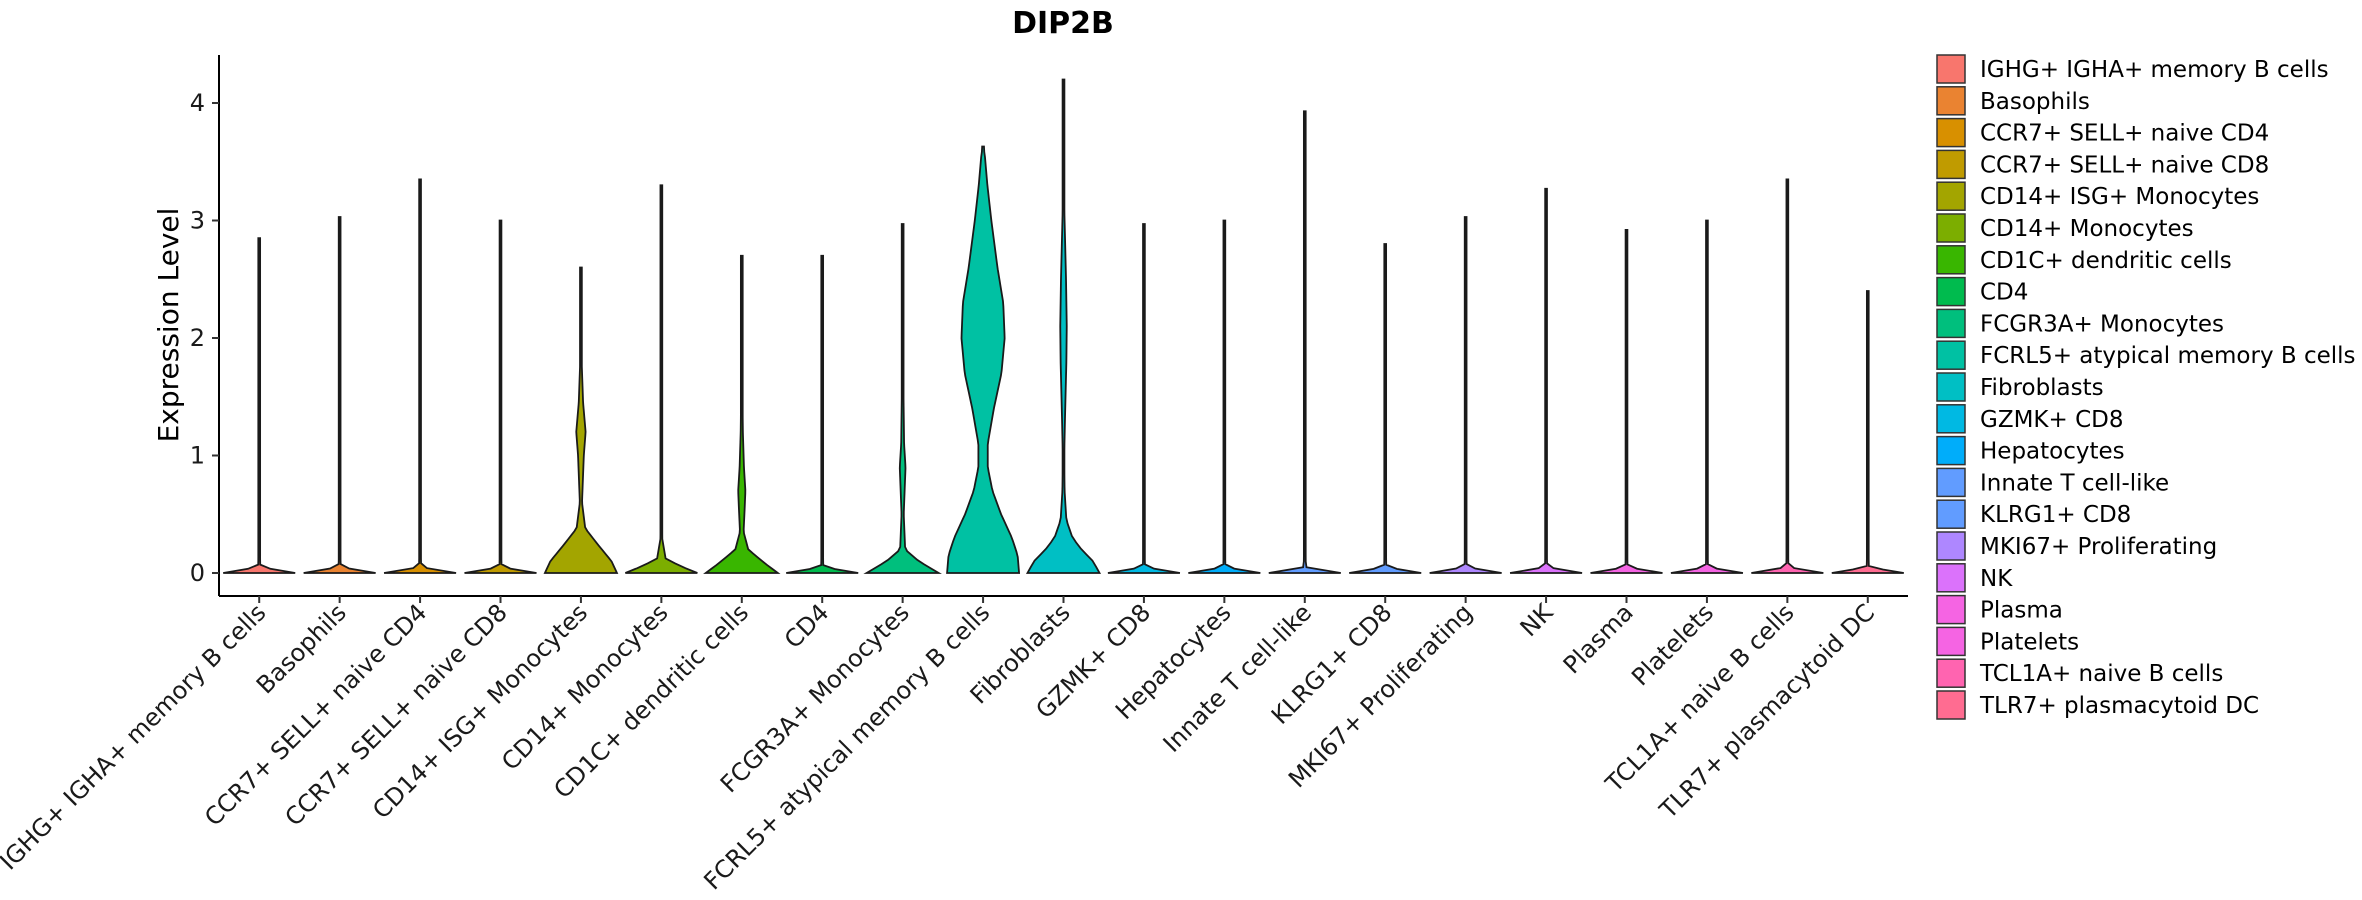  Describe the element at coordinates (1385, 408) in the screenshot. I see `violin-klrg1-cd8` at that location.